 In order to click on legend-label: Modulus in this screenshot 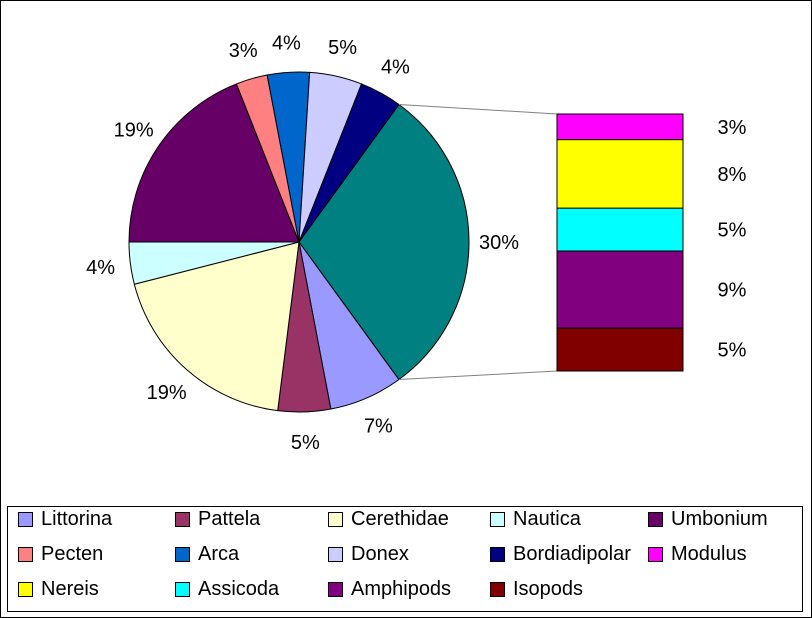, I will do `click(709, 554)`.